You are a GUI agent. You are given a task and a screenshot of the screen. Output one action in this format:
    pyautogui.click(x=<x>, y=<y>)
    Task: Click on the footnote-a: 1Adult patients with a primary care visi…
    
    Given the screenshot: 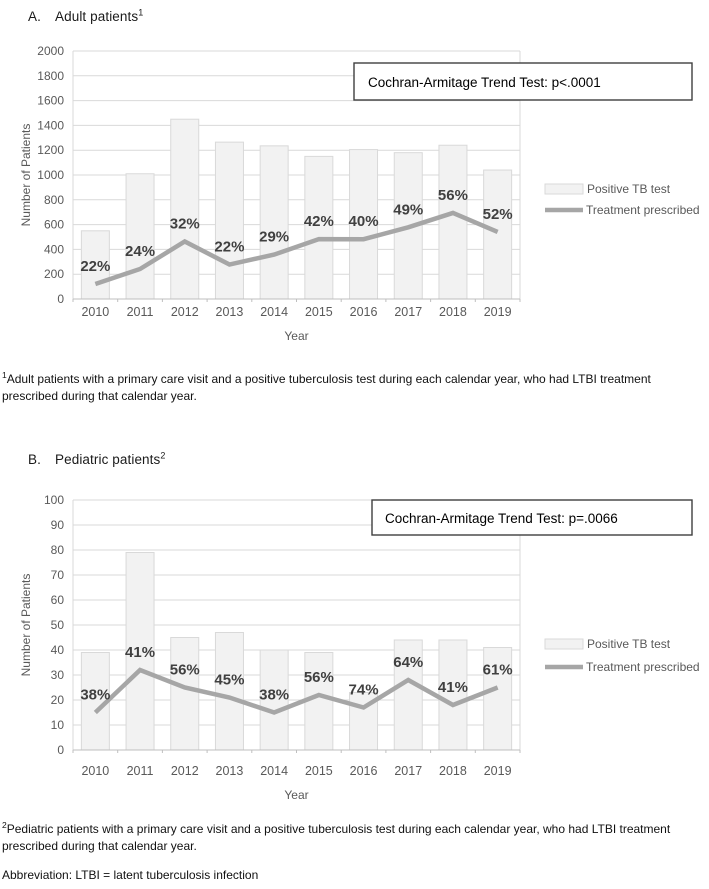 What is the action you would take?
    pyautogui.click(x=355, y=388)
    